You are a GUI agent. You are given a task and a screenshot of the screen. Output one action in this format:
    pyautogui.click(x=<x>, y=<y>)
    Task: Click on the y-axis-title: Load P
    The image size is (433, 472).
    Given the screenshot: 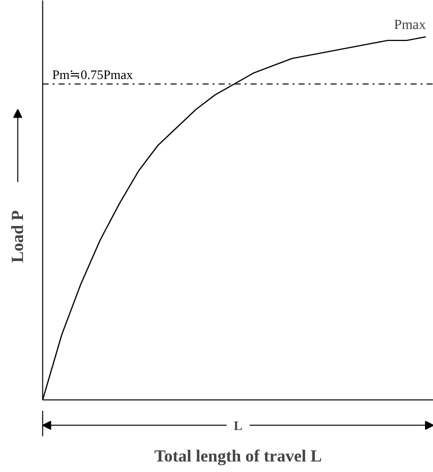 What is the action you would take?
    pyautogui.click(x=18, y=236)
    